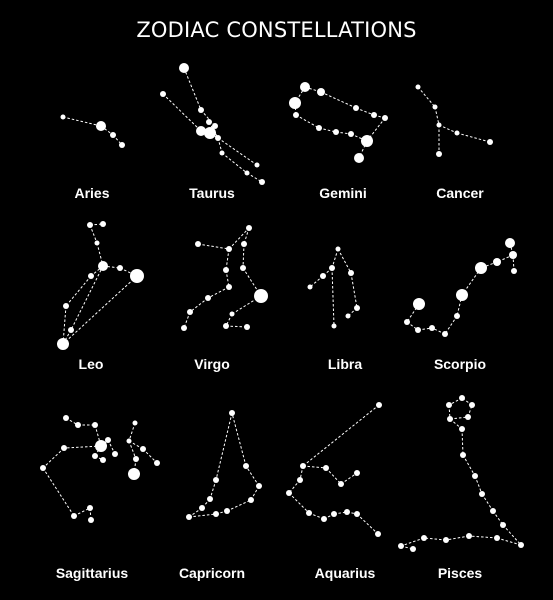  I want to click on constellation-aquarius, so click(334, 469).